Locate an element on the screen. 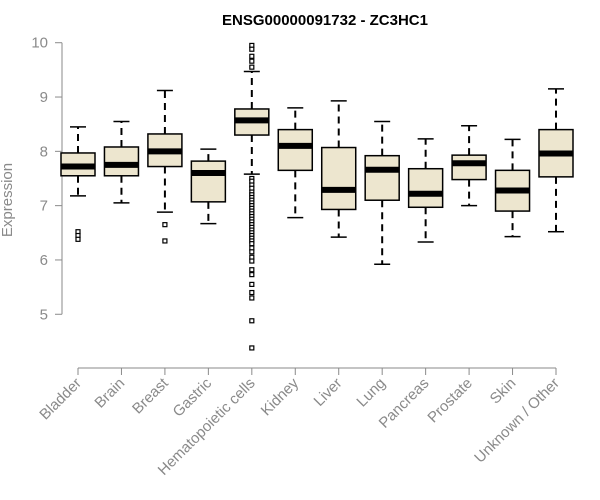 This screenshot has height=500, width=600. x-tick-label: Skin is located at coordinates (503, 391).